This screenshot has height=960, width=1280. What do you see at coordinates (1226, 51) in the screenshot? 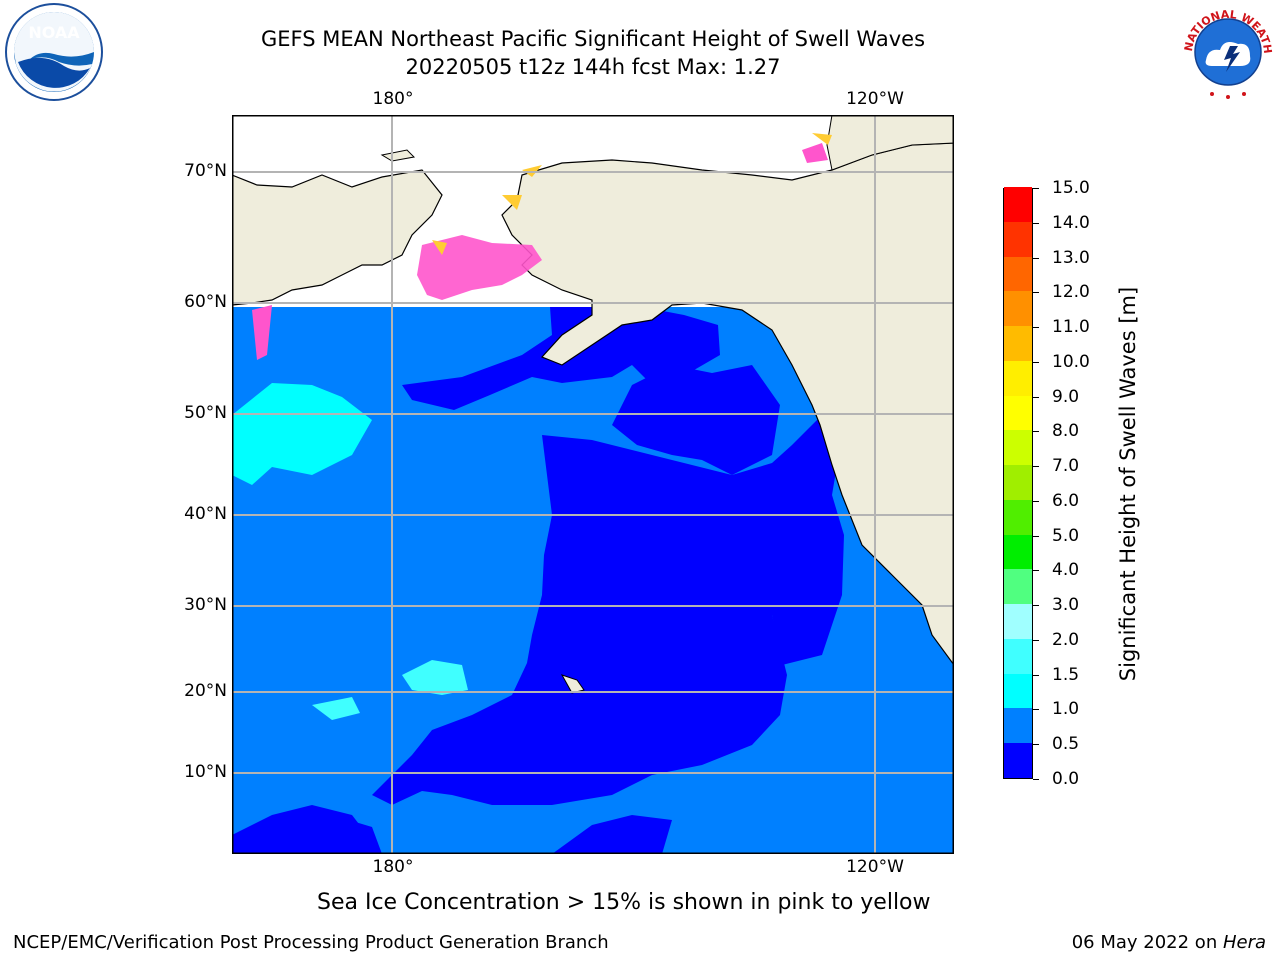
I see `national-weather-service-logo-icon: NATIONAL WEATHER SERVICE` at bounding box center [1226, 51].